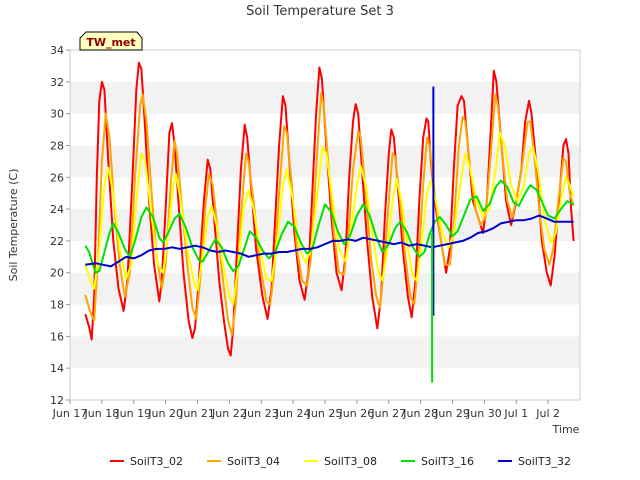 Image resolution: width=640 pixels, height=480 pixels. What do you see at coordinates (547, 413) in the screenshot?
I see `x-tick-label: Jul 2` at bounding box center [547, 413].